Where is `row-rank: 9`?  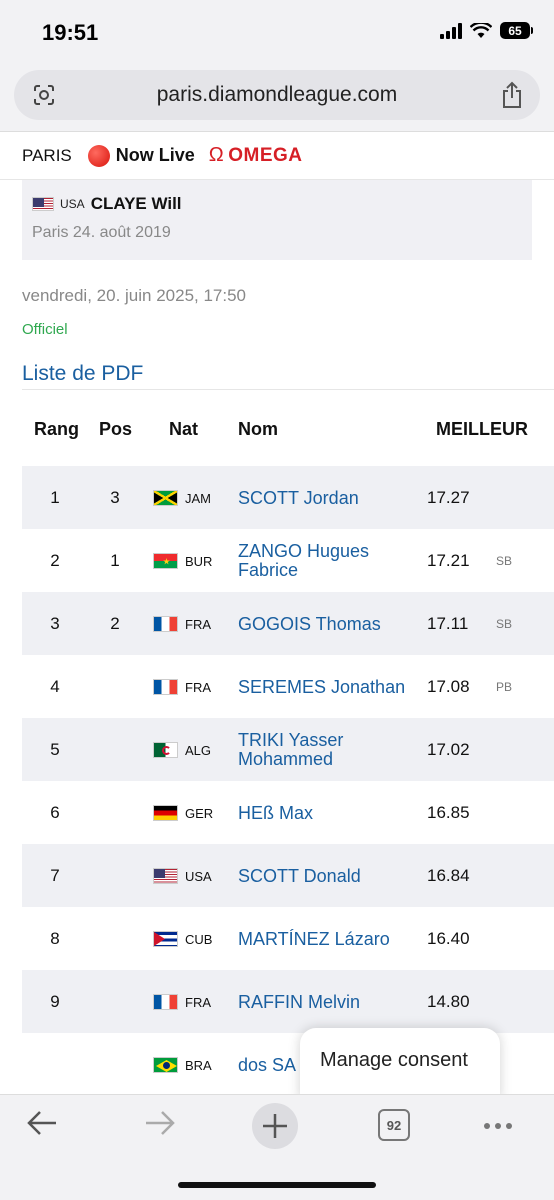 row-rank: 9 is located at coordinates (55, 1001).